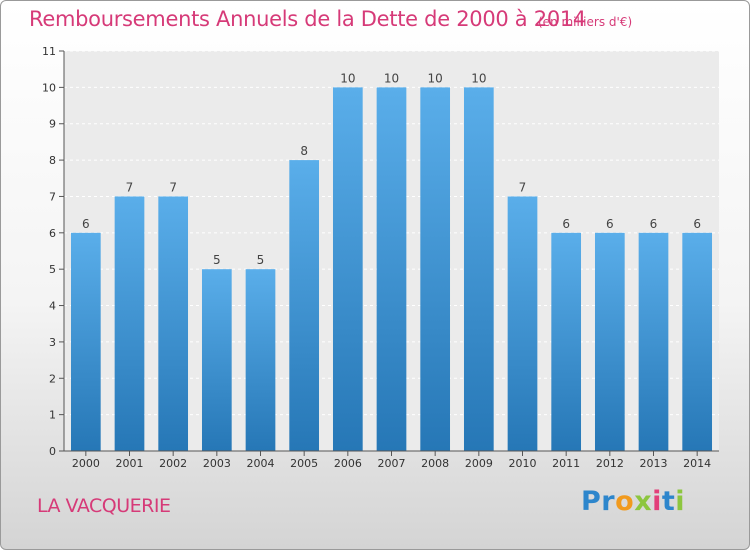 This screenshot has height=550, width=750. I want to click on x-tick-label: 2005, so click(304, 463).